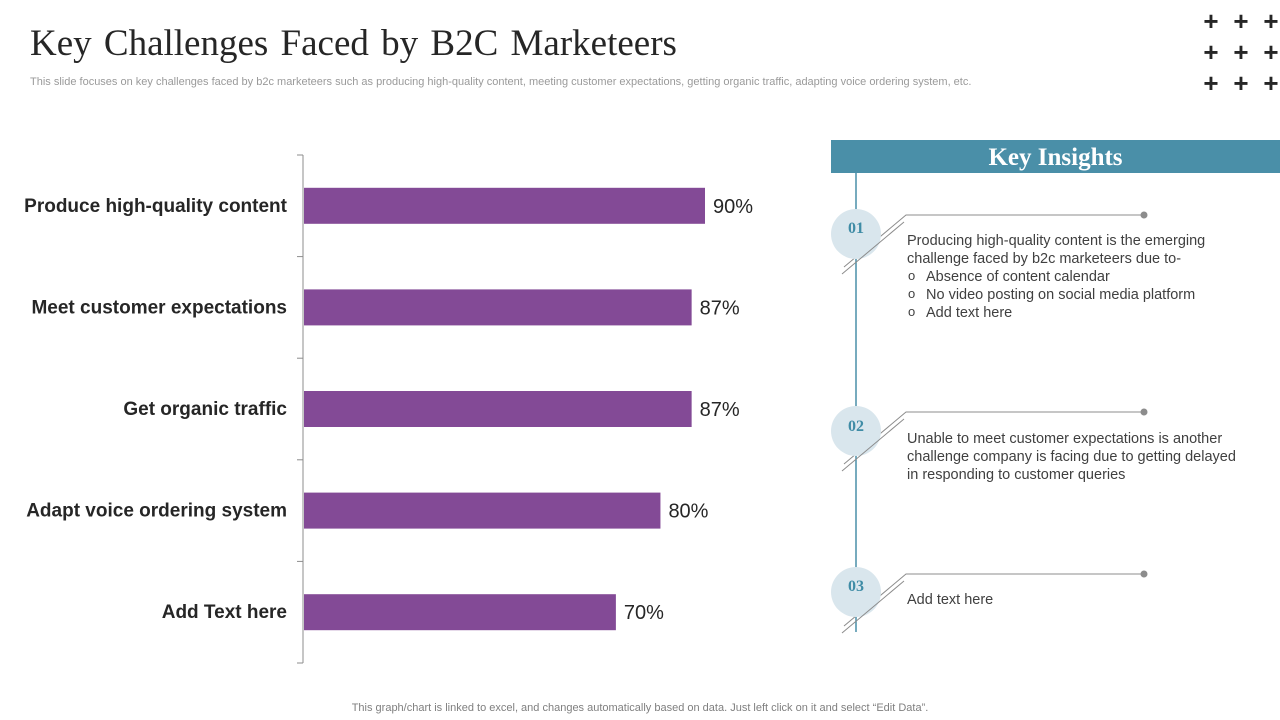  What do you see at coordinates (856, 426) in the screenshot?
I see `insight-number: 02` at bounding box center [856, 426].